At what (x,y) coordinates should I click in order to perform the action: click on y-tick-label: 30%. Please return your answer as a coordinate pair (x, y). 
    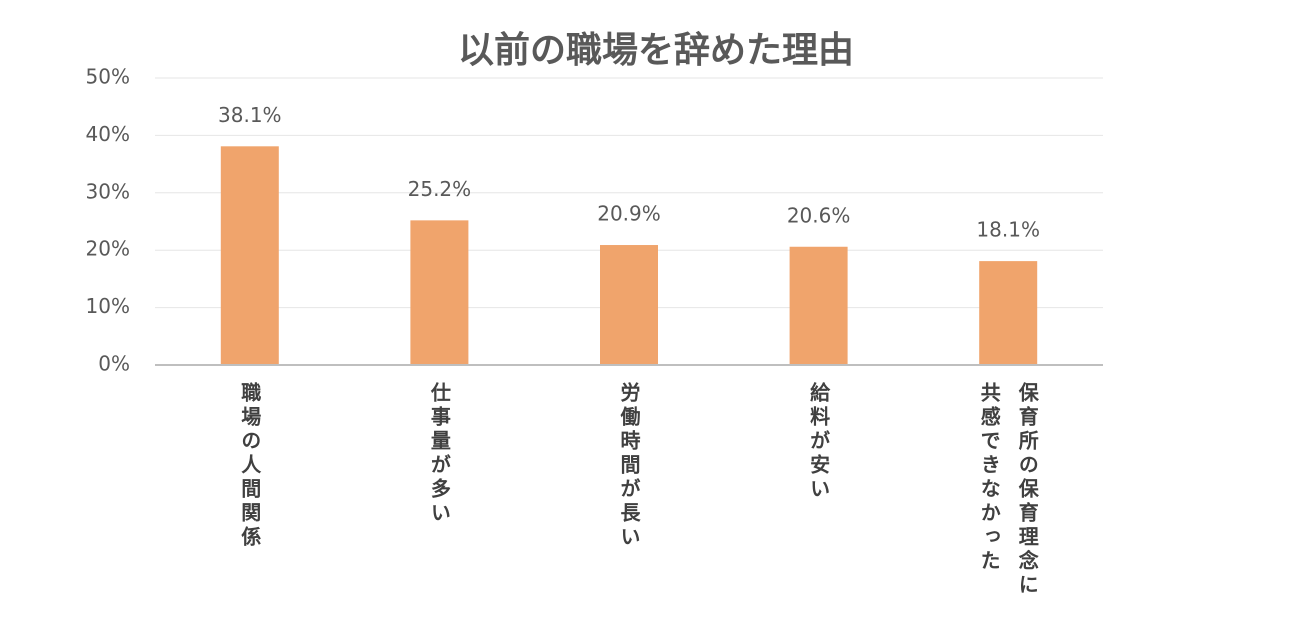
    Looking at the image, I should click on (108, 191).